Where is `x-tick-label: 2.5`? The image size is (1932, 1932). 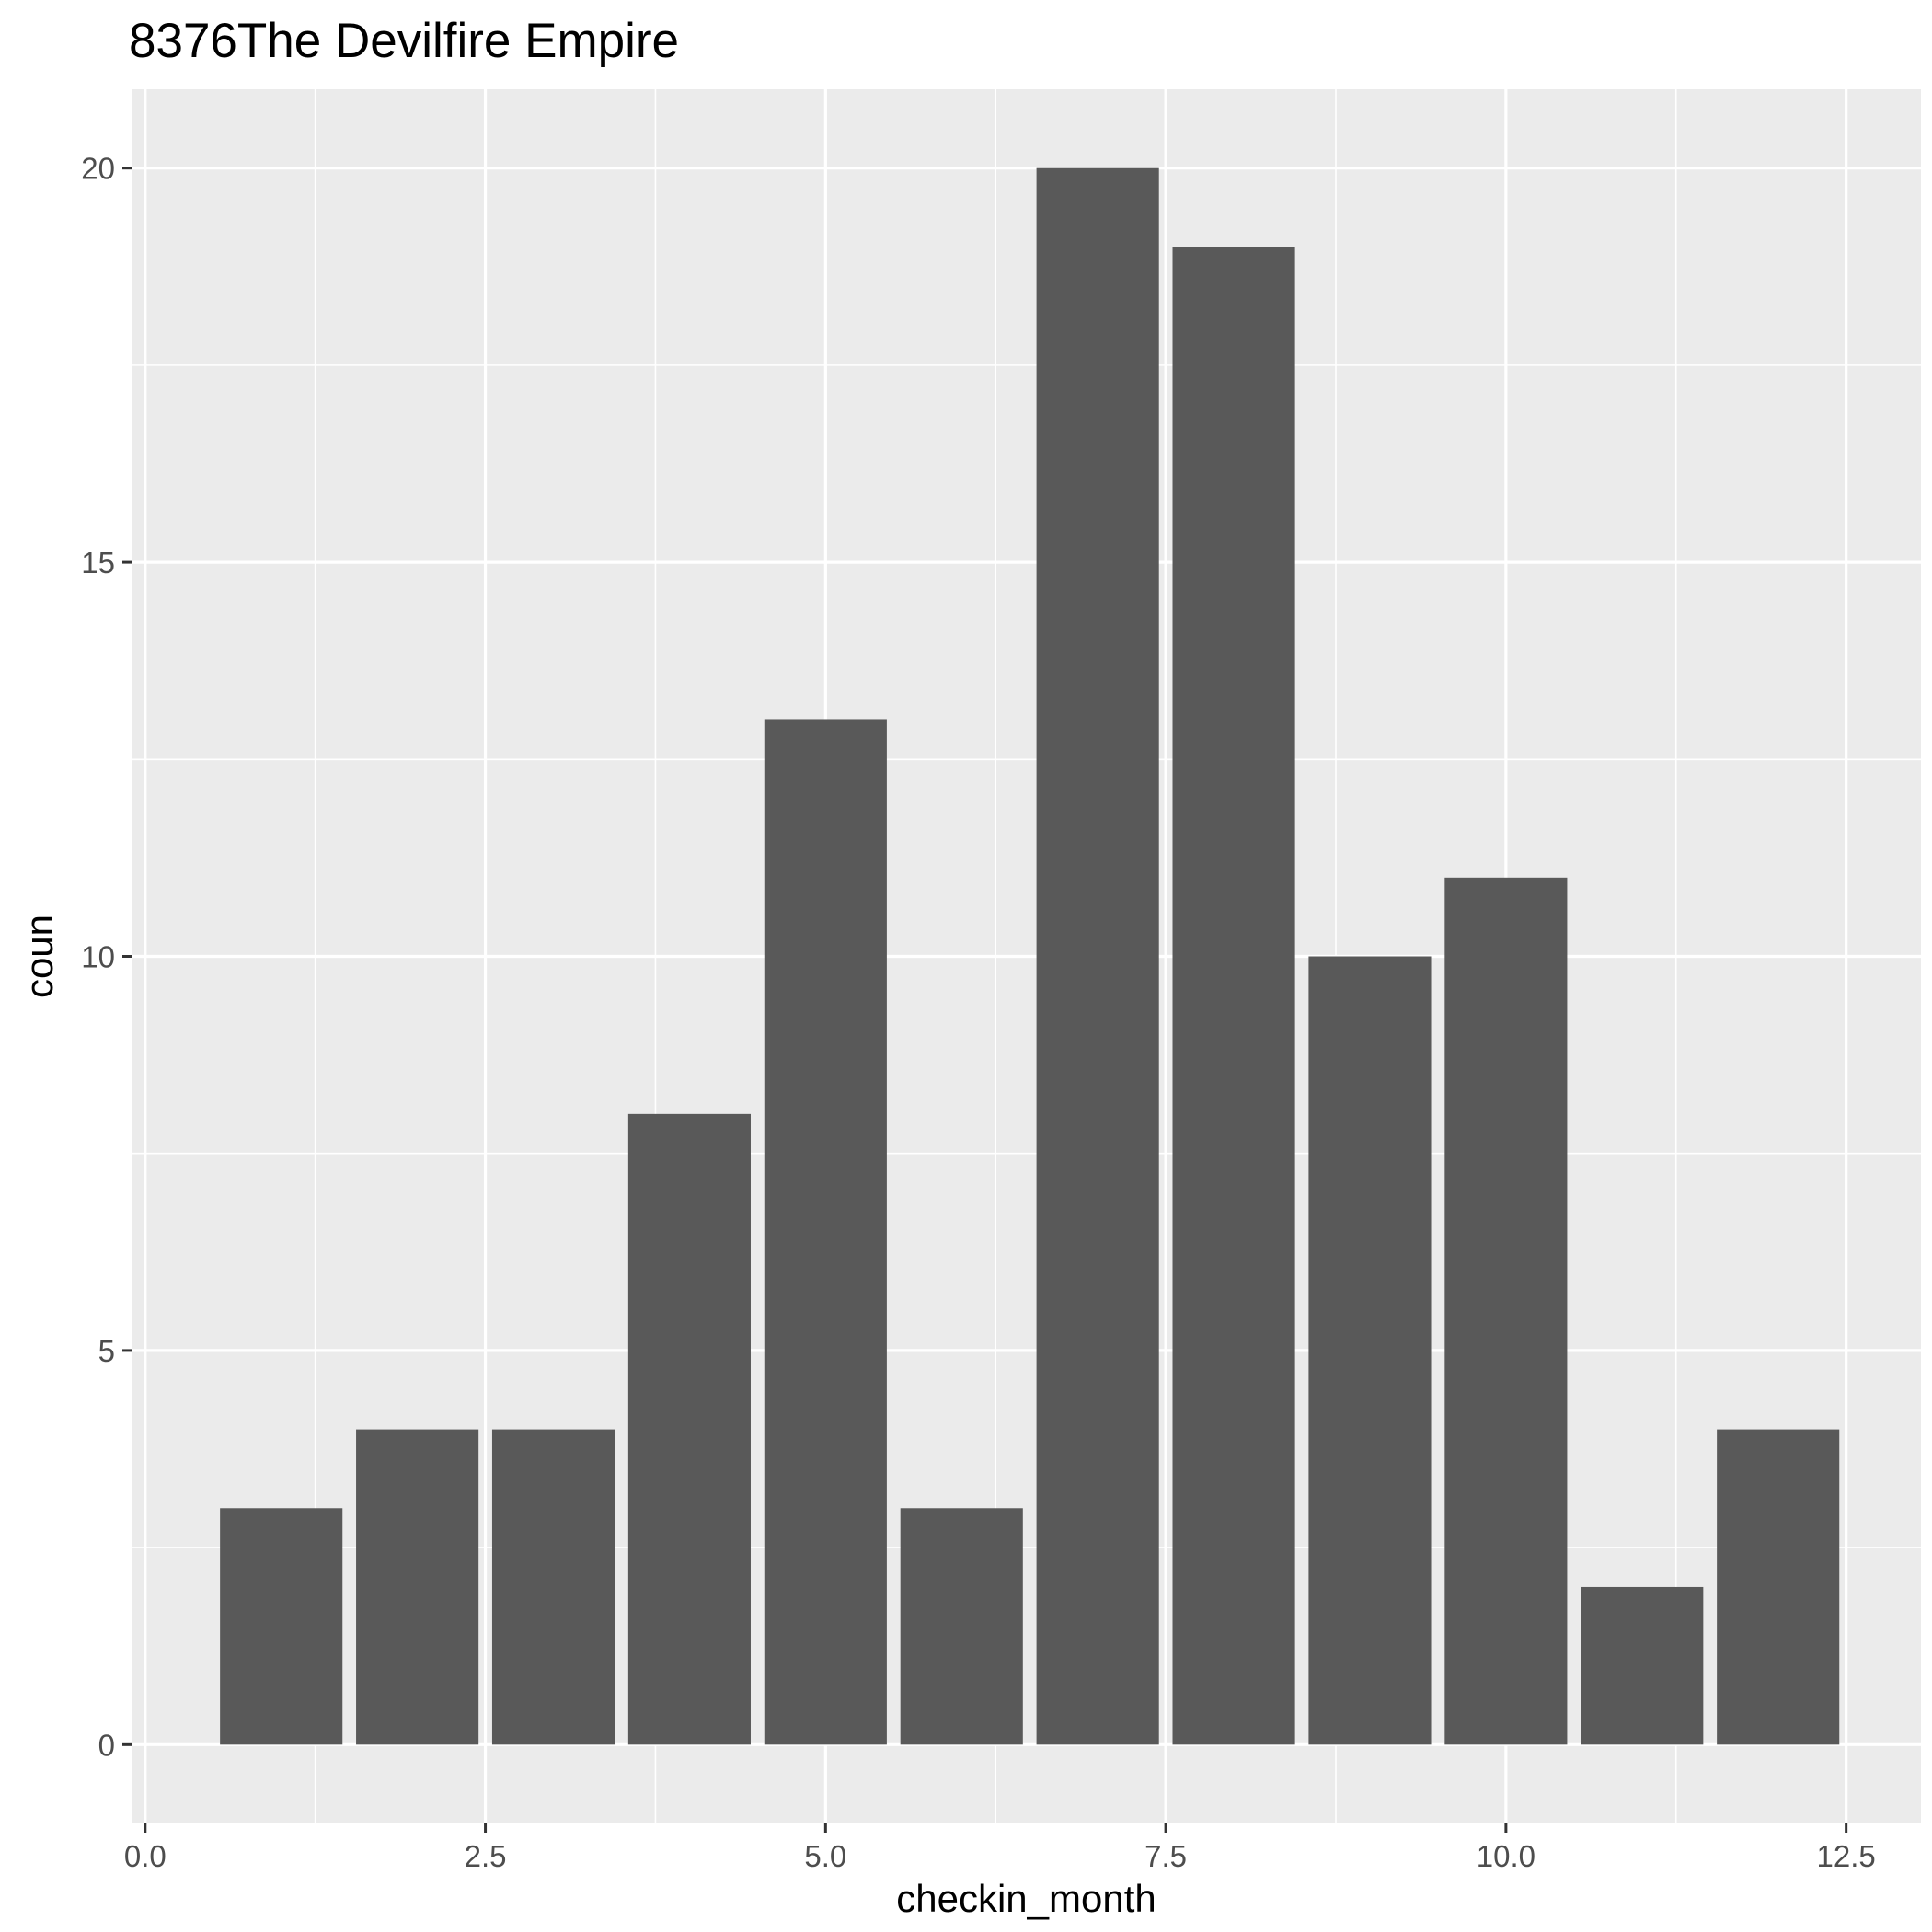
x-tick-label: 2.5 is located at coordinates (486, 1856).